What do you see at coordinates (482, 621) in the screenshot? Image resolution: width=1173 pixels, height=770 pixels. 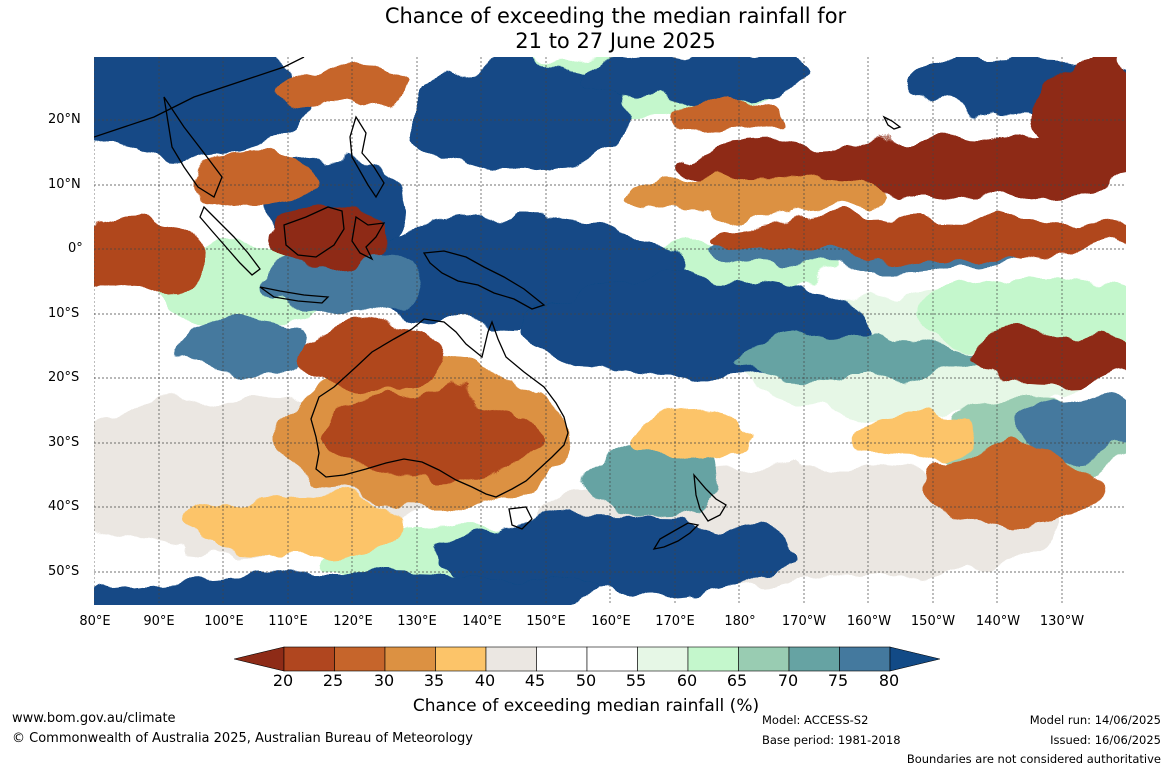 I see `lon-label-140e: 140°E` at bounding box center [482, 621].